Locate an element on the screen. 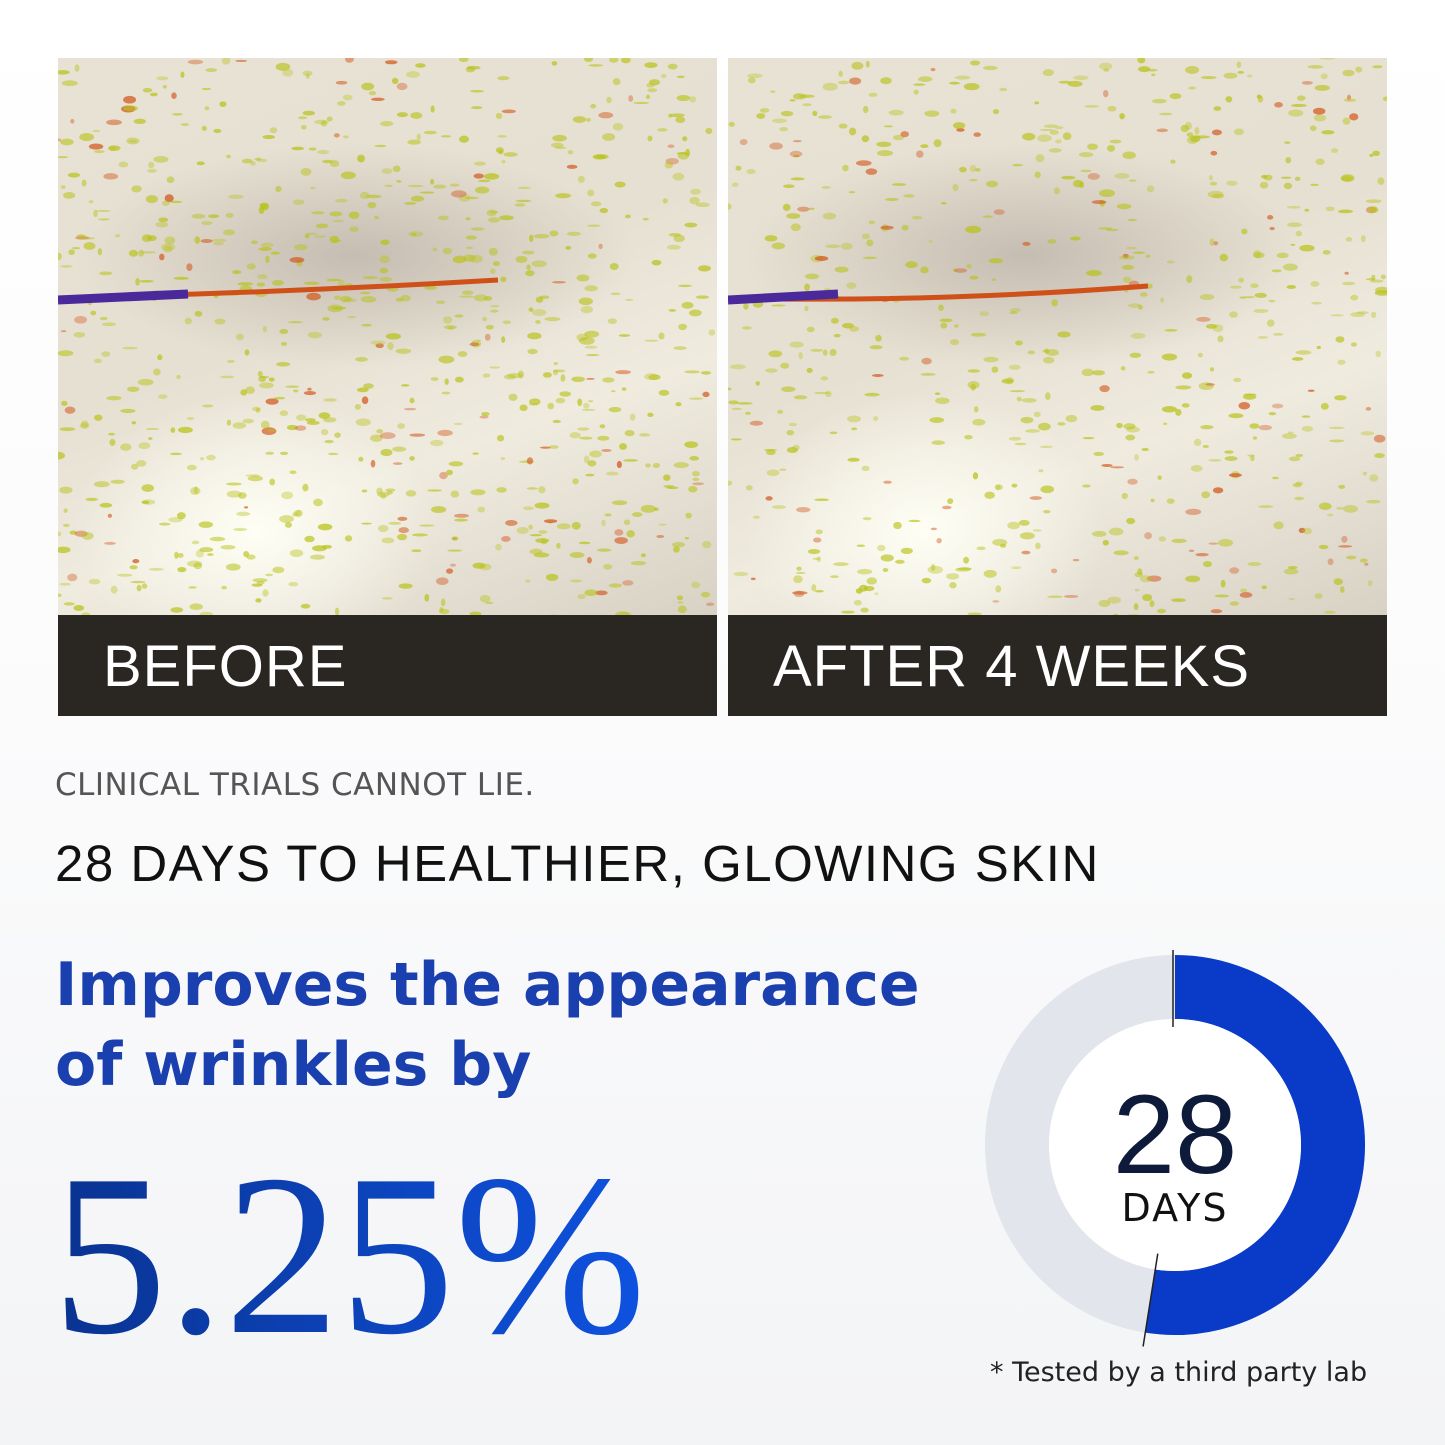  before-caption: BEFORE is located at coordinates (225, 666).